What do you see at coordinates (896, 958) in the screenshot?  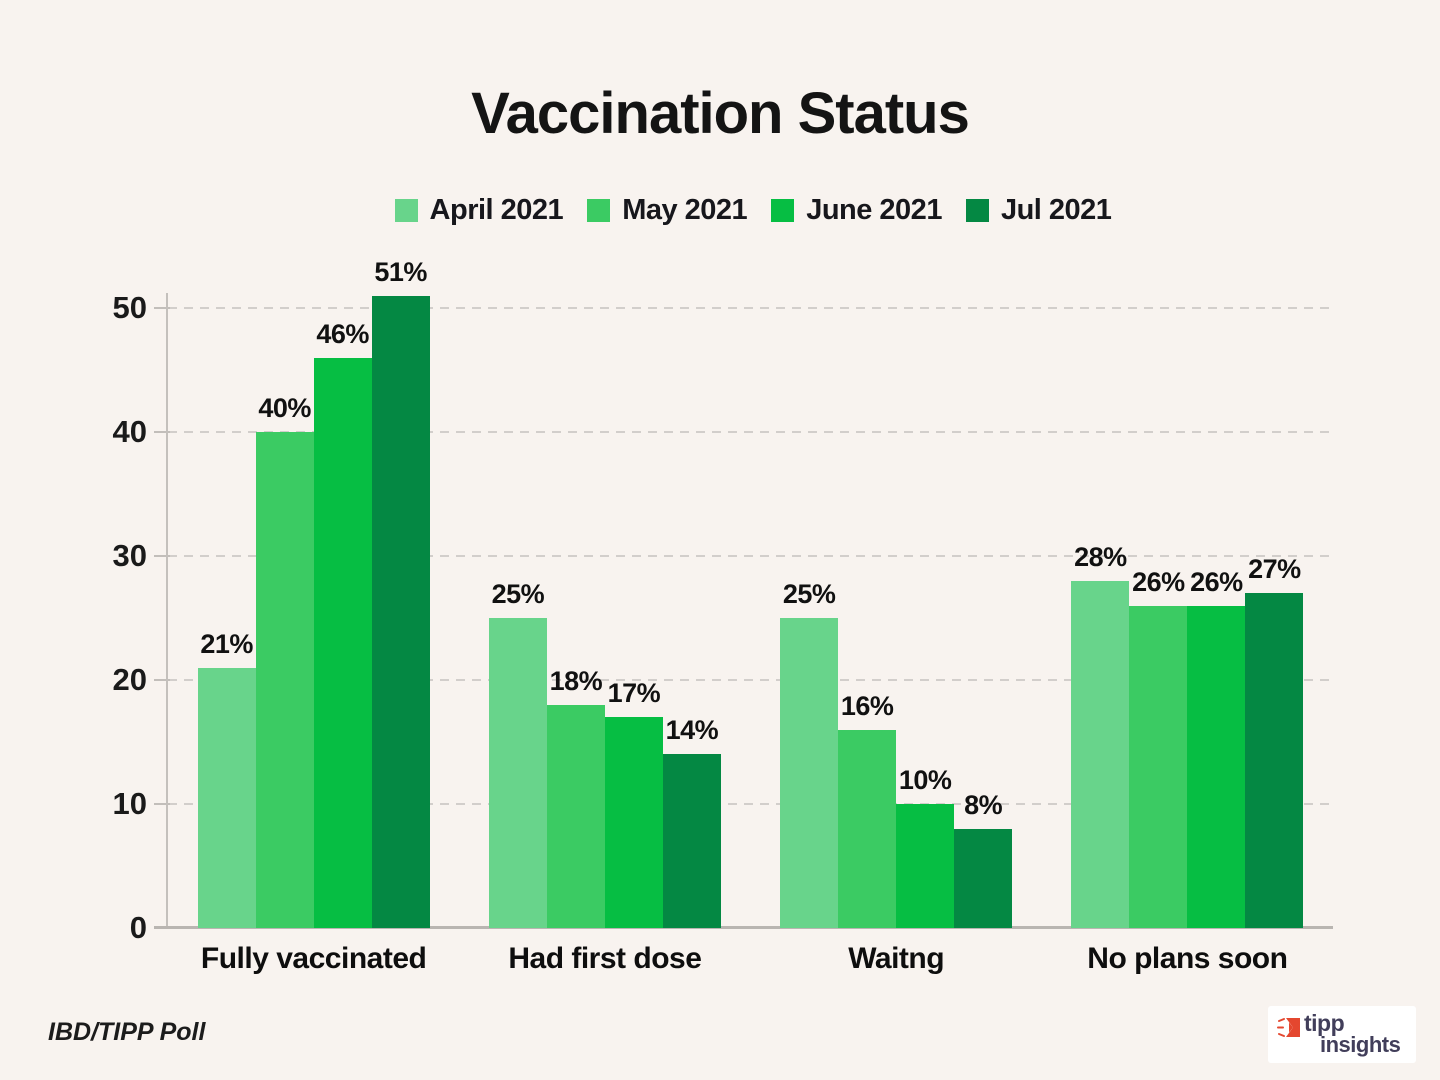 I see `category-label: Waitng` at bounding box center [896, 958].